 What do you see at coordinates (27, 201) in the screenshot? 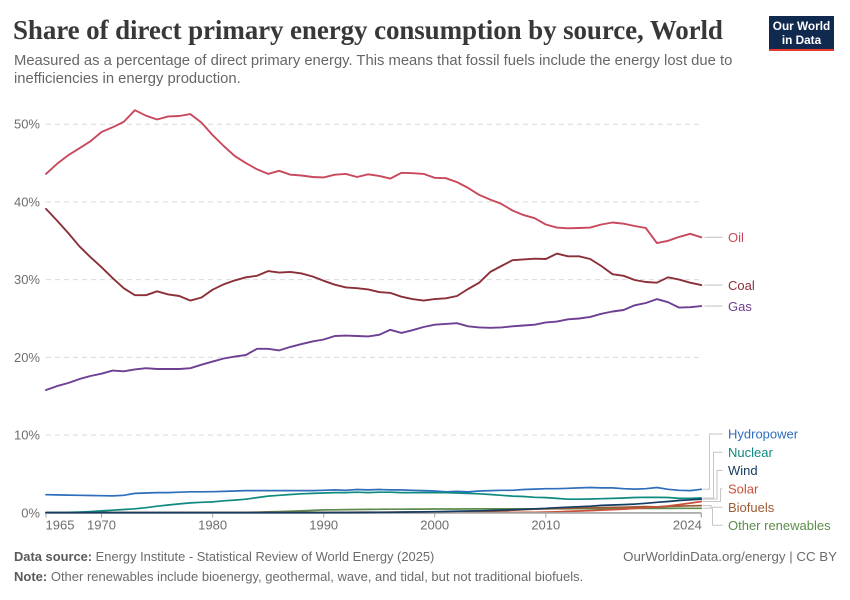
I see `svg-text: 40%` at bounding box center [27, 201].